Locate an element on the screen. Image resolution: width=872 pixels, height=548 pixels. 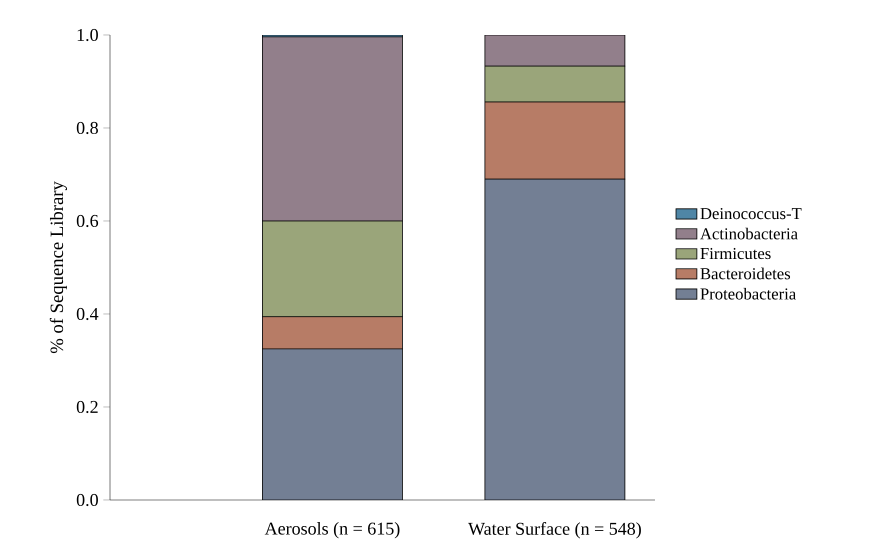
x-tick-label: Water Surface (n = 548) is located at coordinates (554, 530).